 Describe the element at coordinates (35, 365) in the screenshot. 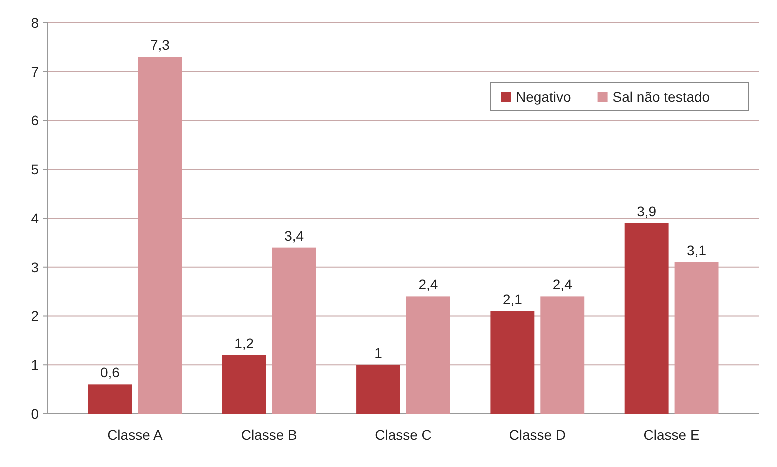

I see `y-tick-label: 1` at that location.